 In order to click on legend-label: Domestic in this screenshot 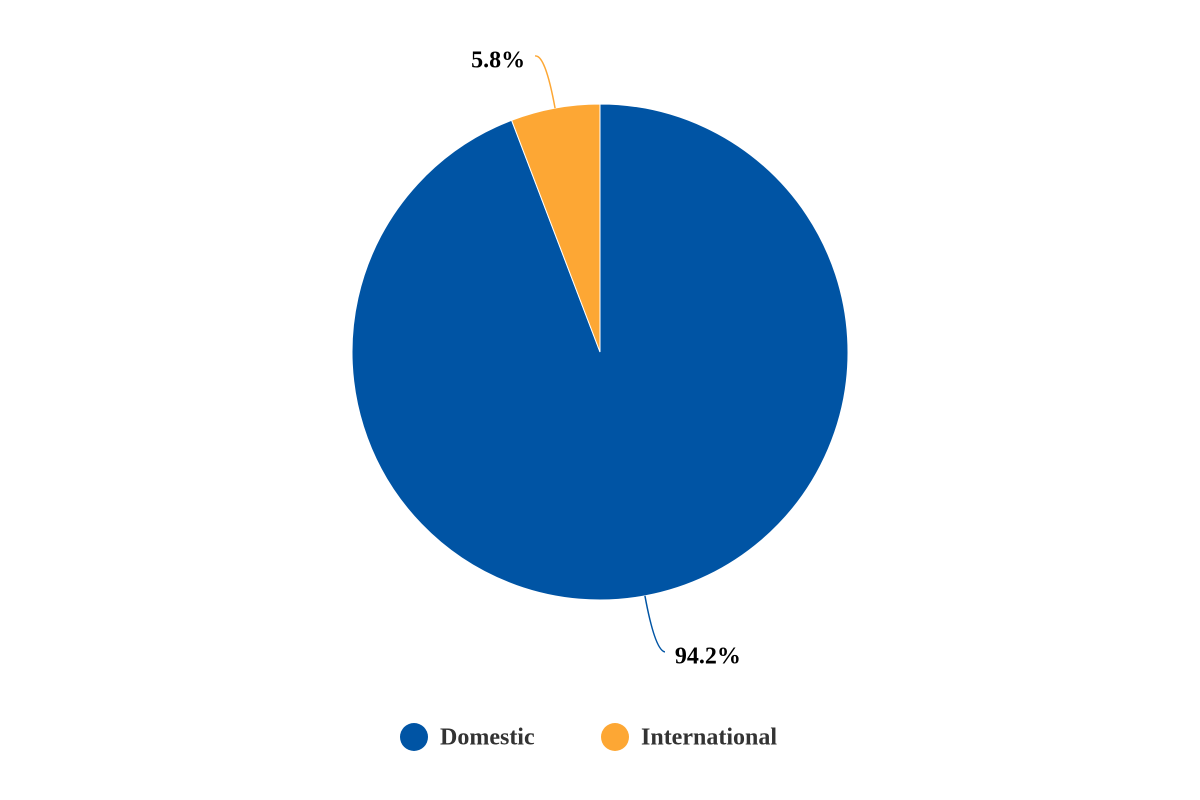, I will do `click(487, 738)`.